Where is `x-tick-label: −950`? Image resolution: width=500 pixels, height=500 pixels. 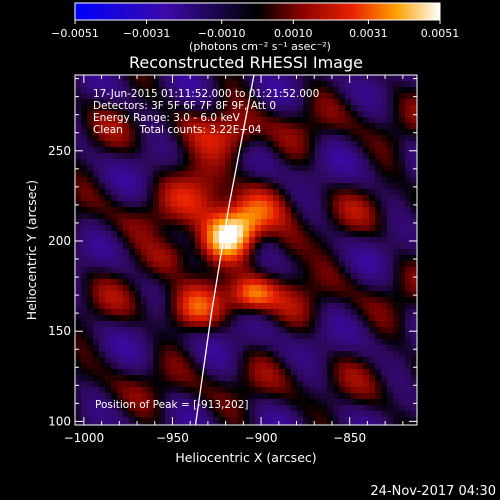 x-tick-label: −950 is located at coordinates (172, 438).